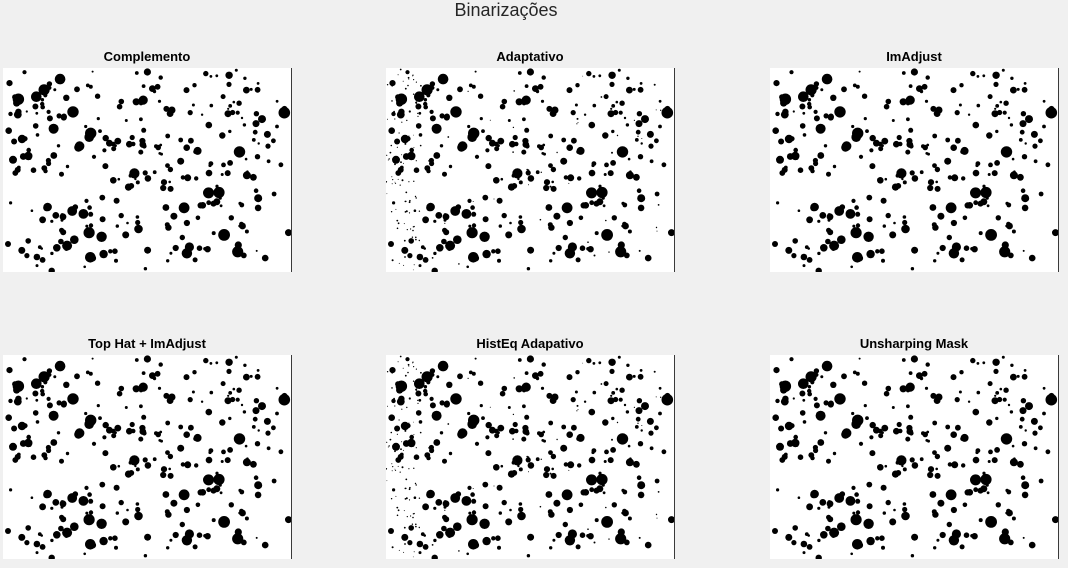 This screenshot has height=568, width=1068. Describe the element at coordinates (914, 170) in the screenshot. I see `binary-image` at that location.